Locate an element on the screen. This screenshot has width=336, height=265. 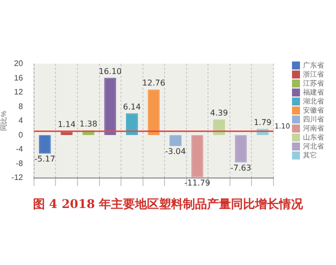
y-tick-label: 0 is located at coordinates (21, 135).